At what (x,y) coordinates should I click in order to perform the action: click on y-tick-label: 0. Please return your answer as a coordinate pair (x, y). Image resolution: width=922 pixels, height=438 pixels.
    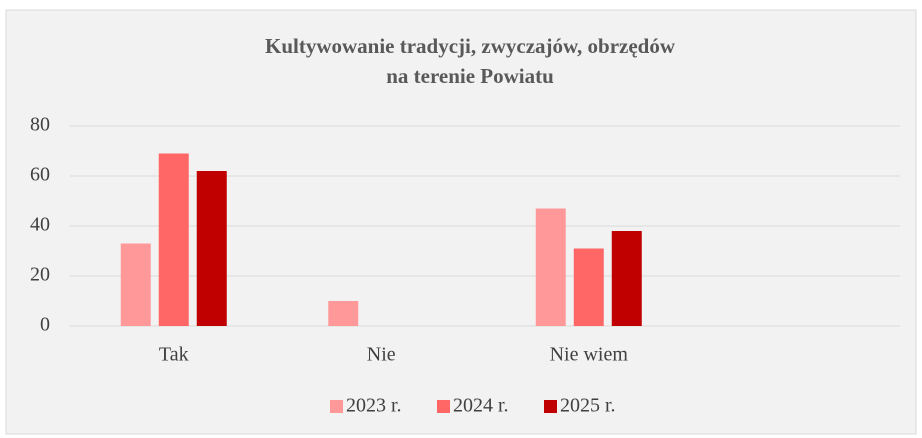
    Looking at the image, I should click on (45, 325).